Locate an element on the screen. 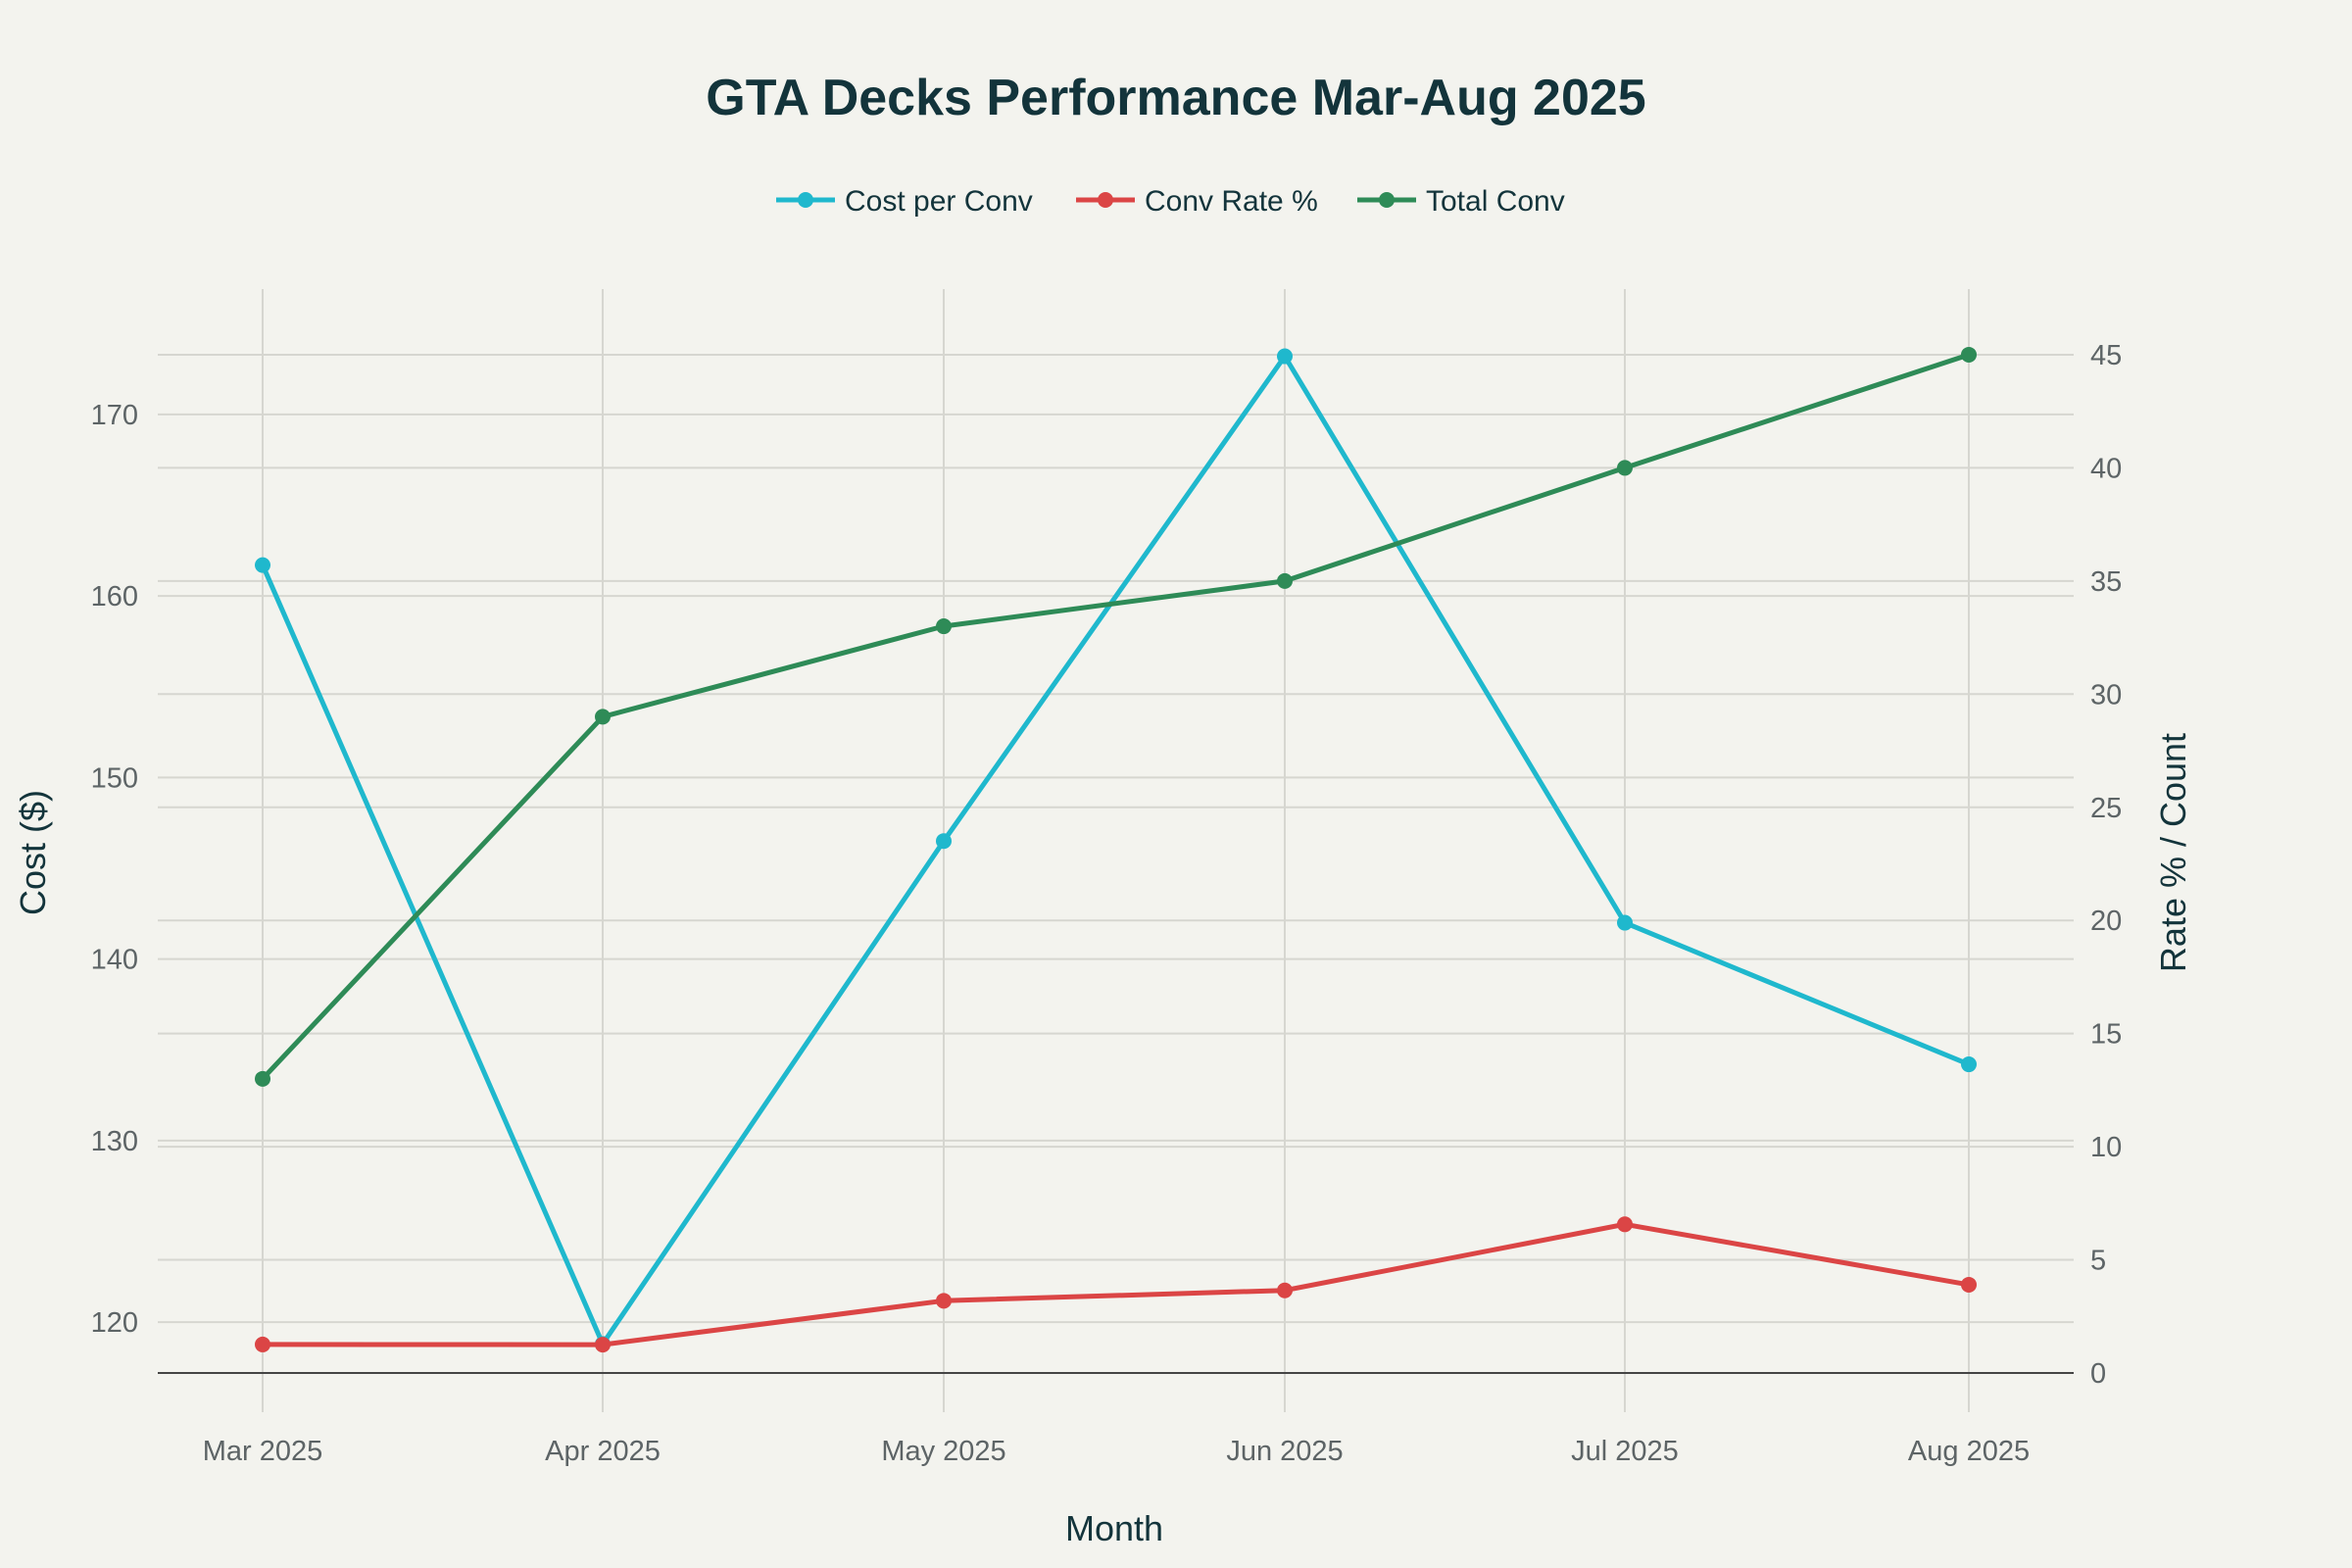 The width and height of the screenshot is (2352, 1568). legend-item: Conv Rate % is located at coordinates (1197, 201).